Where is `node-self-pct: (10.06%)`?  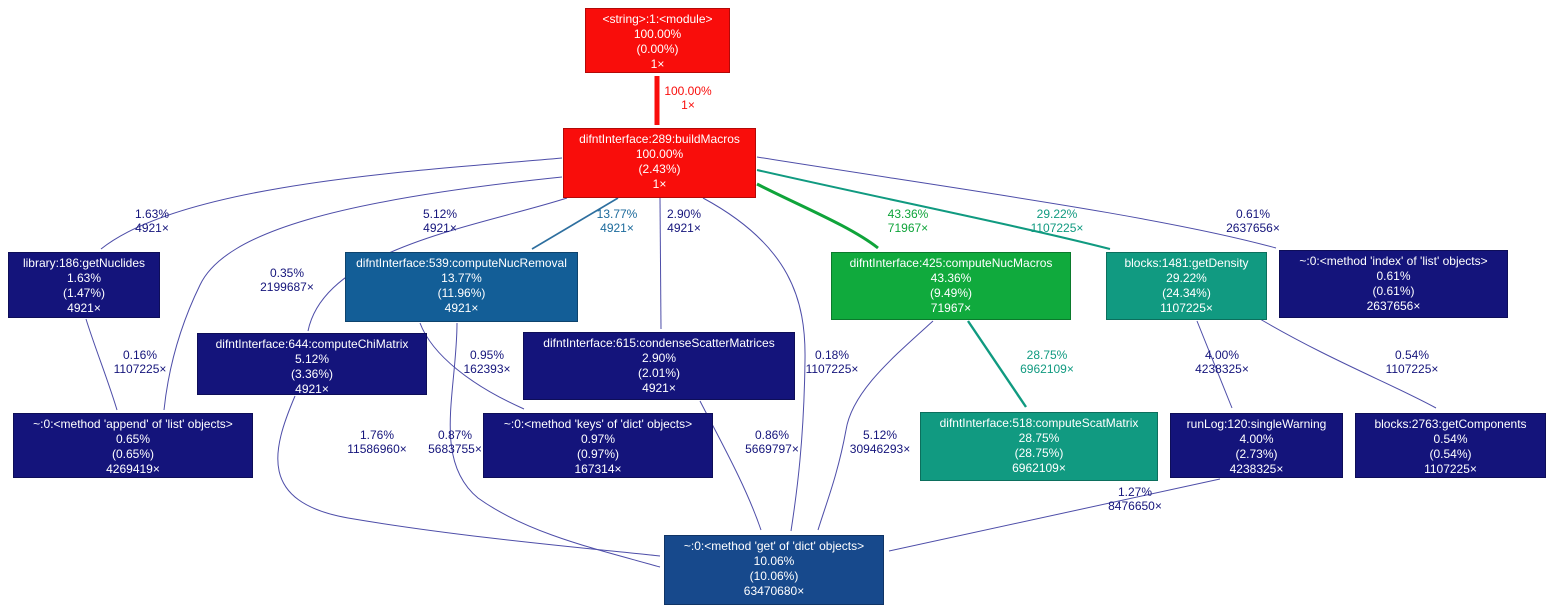
node-self-pct: (10.06%) is located at coordinates (774, 576).